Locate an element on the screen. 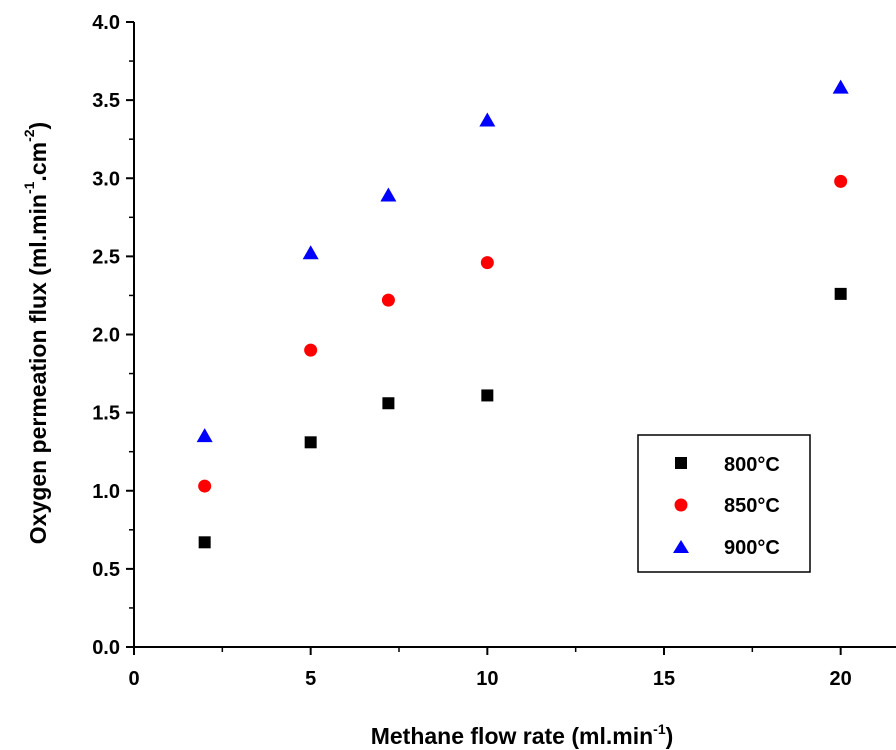 The image size is (896, 750). y-tick-label: 1.5 is located at coordinates (106, 414).